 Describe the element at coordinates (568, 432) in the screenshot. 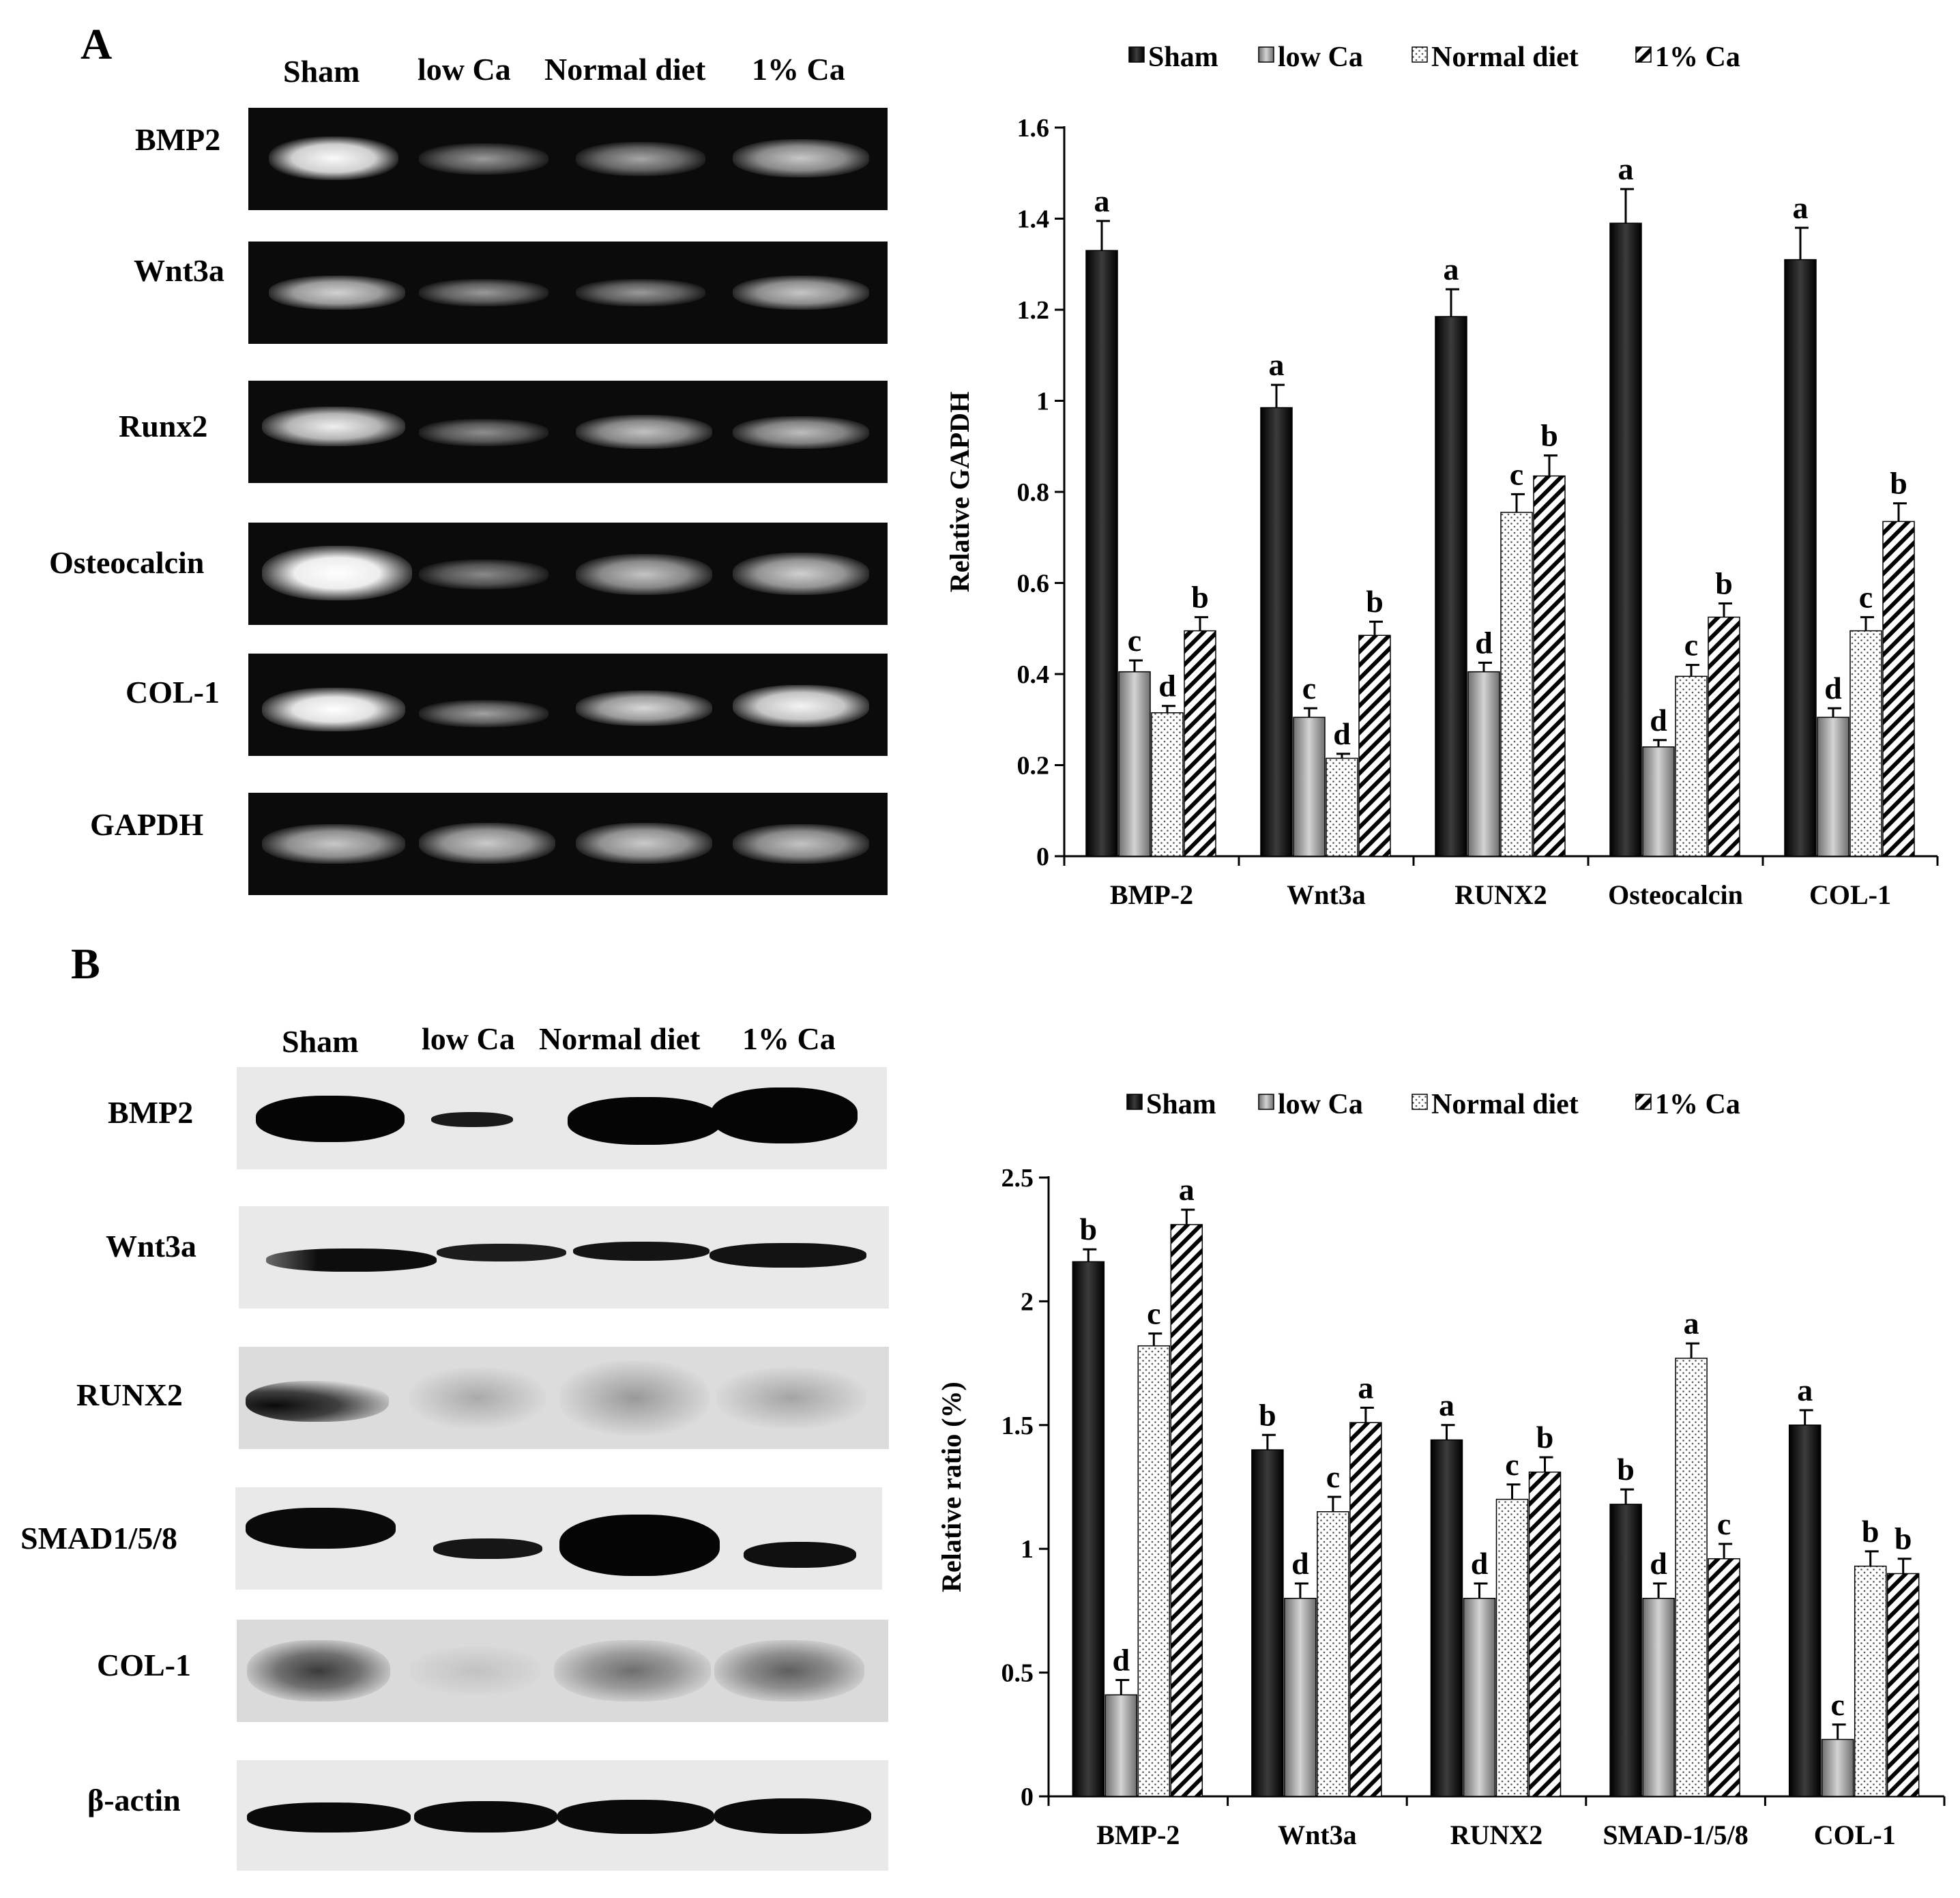

I see `gel-strip-runx2` at that location.